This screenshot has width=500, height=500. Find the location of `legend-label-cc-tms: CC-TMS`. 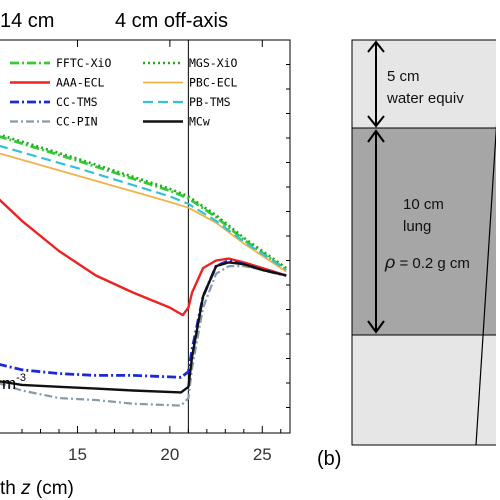

legend-label-cc-tms: CC-TMS is located at coordinates (77, 102).